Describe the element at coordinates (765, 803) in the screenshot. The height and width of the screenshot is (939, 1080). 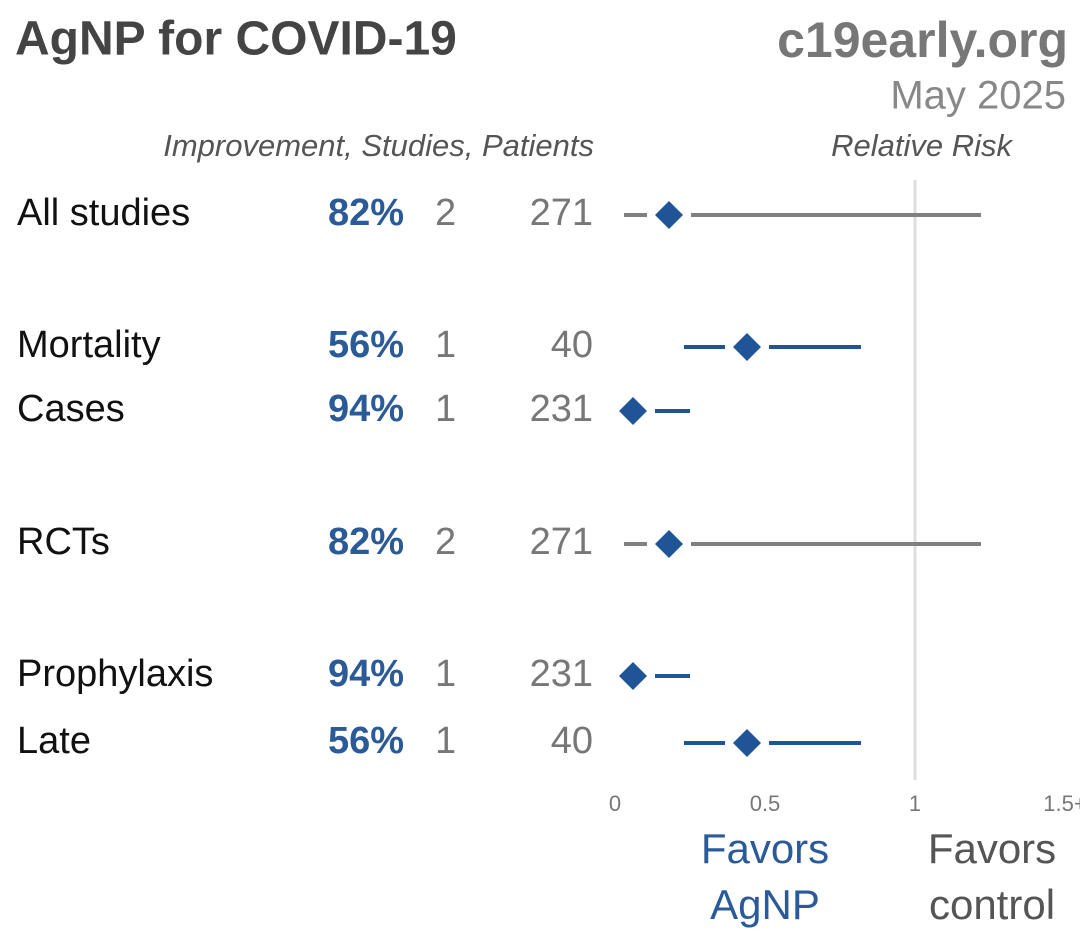
I see `x-tick-label: 0.5` at that location.